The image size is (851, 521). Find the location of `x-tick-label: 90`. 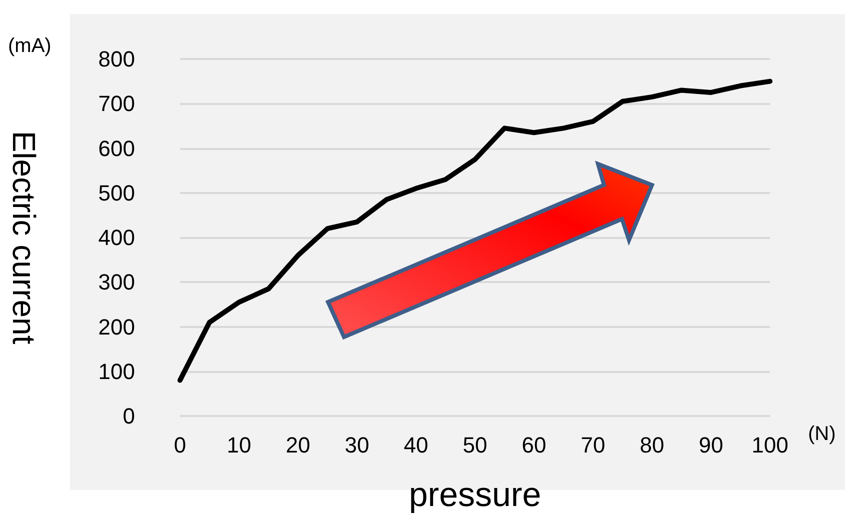

x-tick-label: 90 is located at coordinates (711, 445).